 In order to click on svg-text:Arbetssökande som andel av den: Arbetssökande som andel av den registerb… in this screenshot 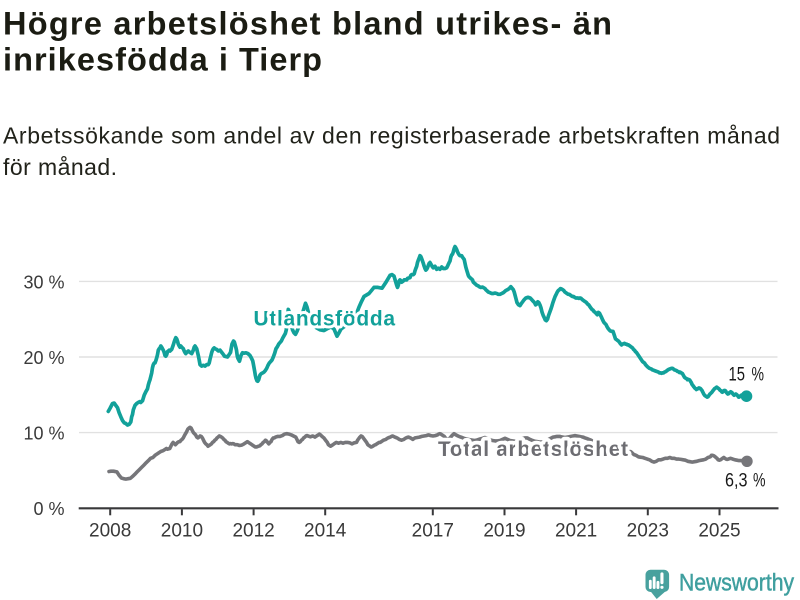, I will do `click(391, 136)`.